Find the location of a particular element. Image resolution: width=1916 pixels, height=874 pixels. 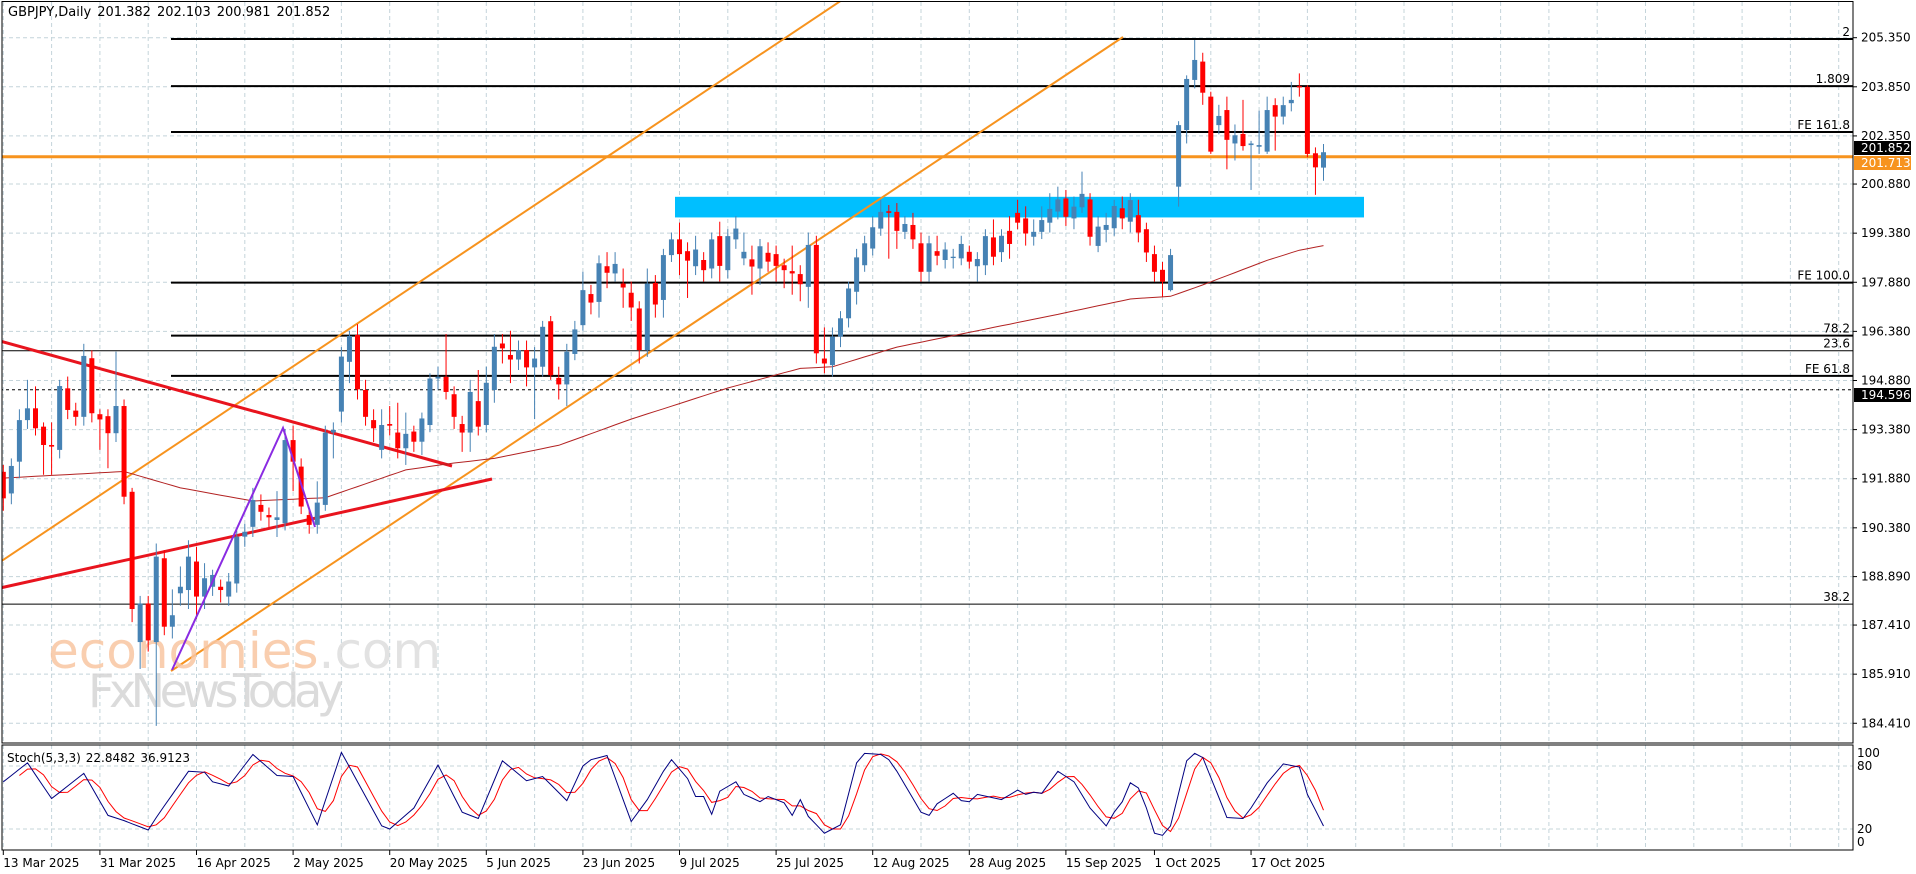

fibonacci-level-label: 23.6 is located at coordinates (1836, 344).